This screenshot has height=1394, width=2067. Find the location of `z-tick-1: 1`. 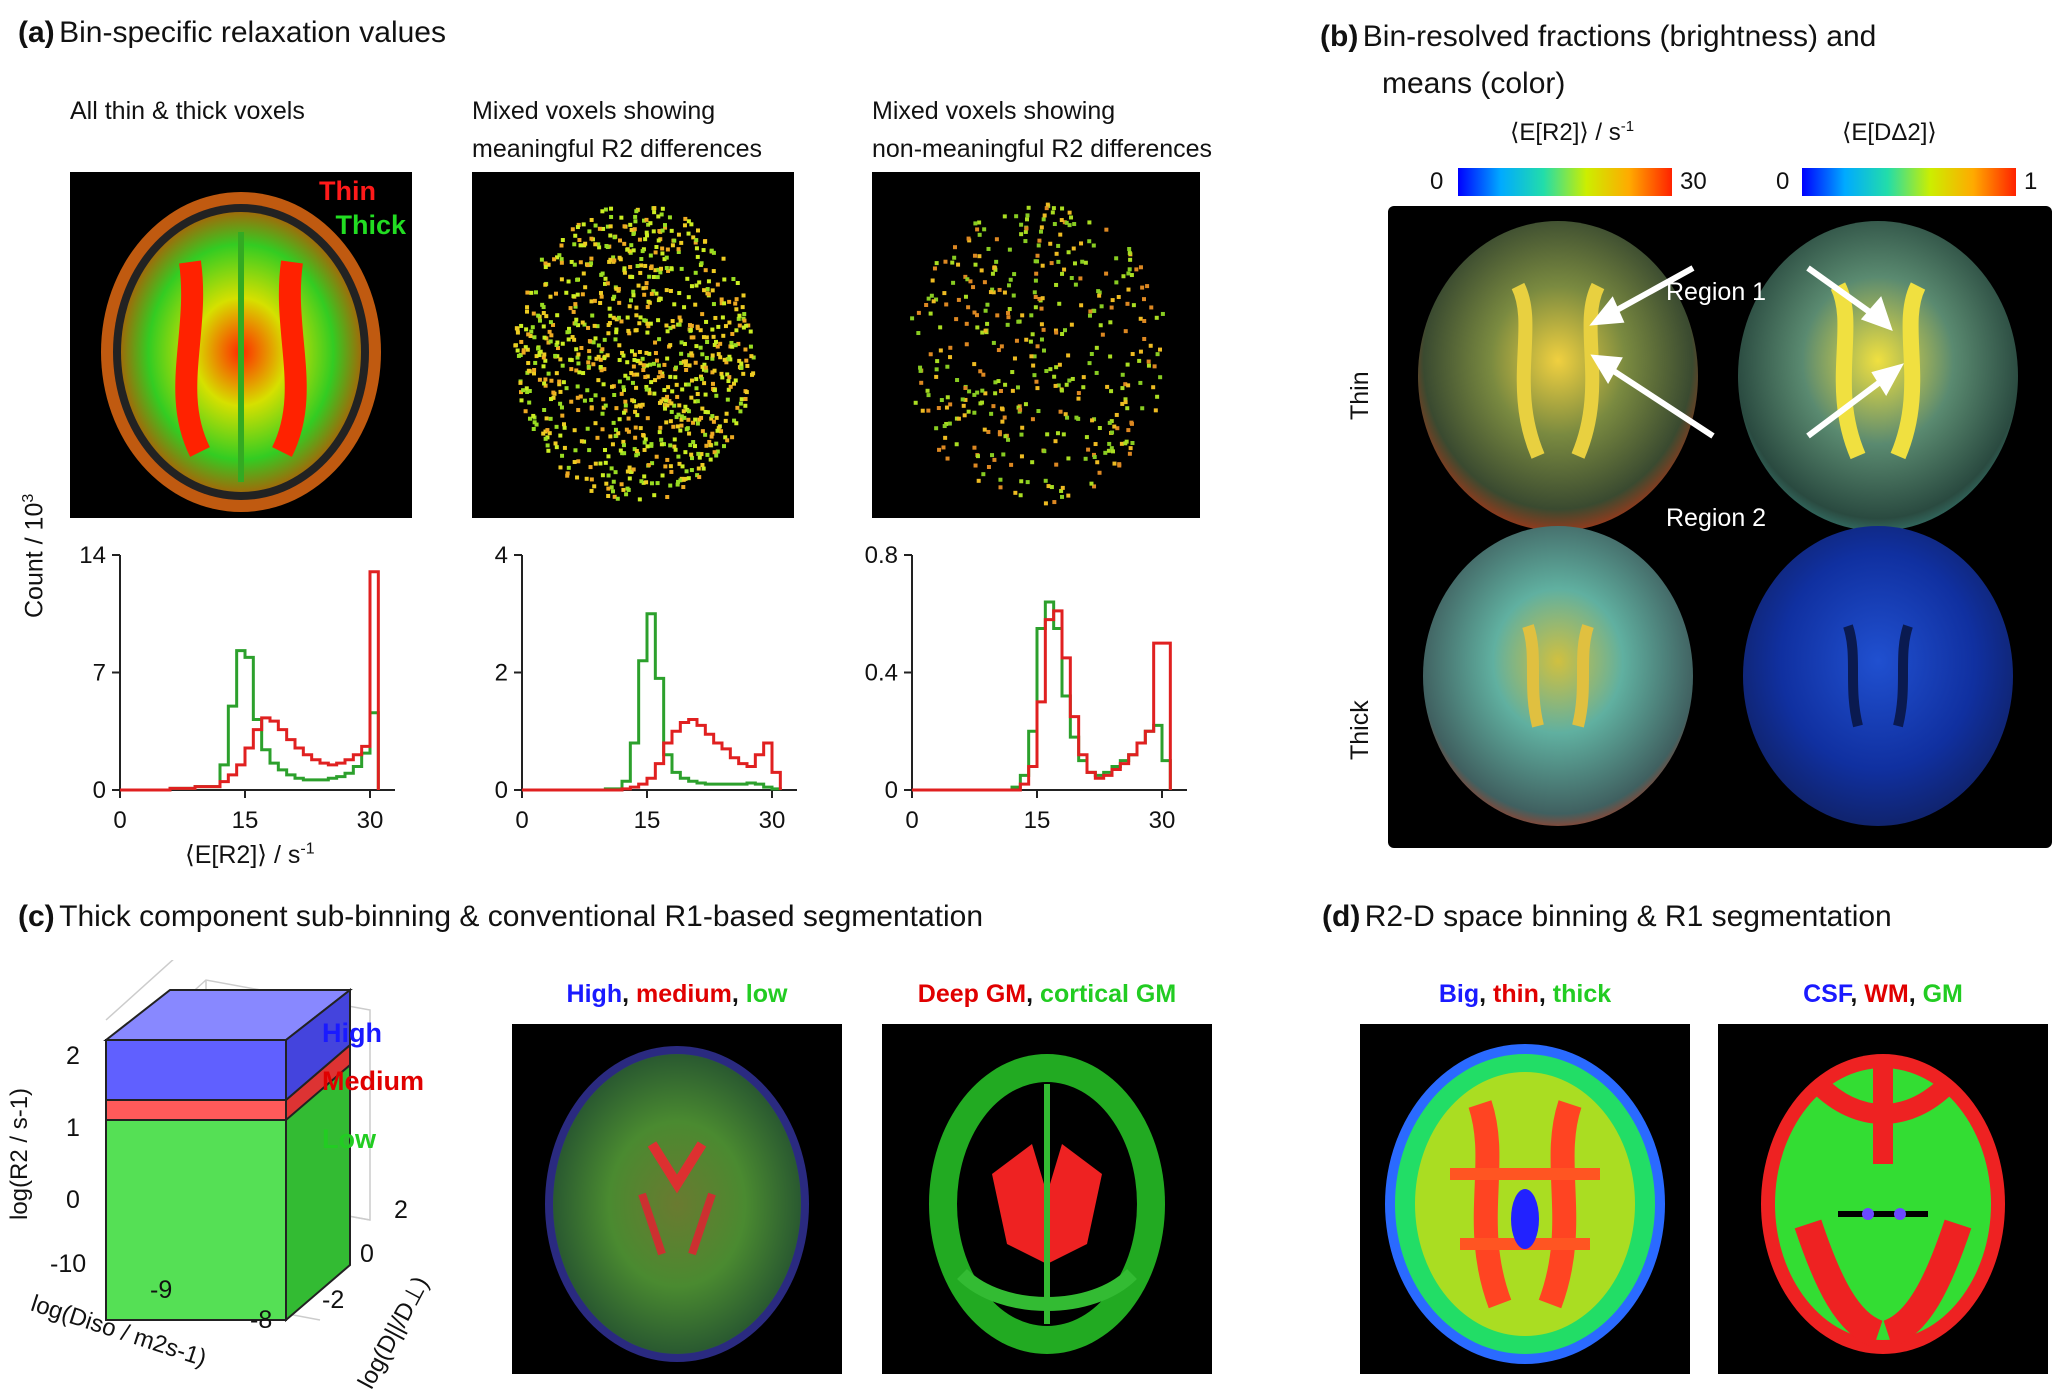

z-tick-1: 1 is located at coordinates (73, 1128).